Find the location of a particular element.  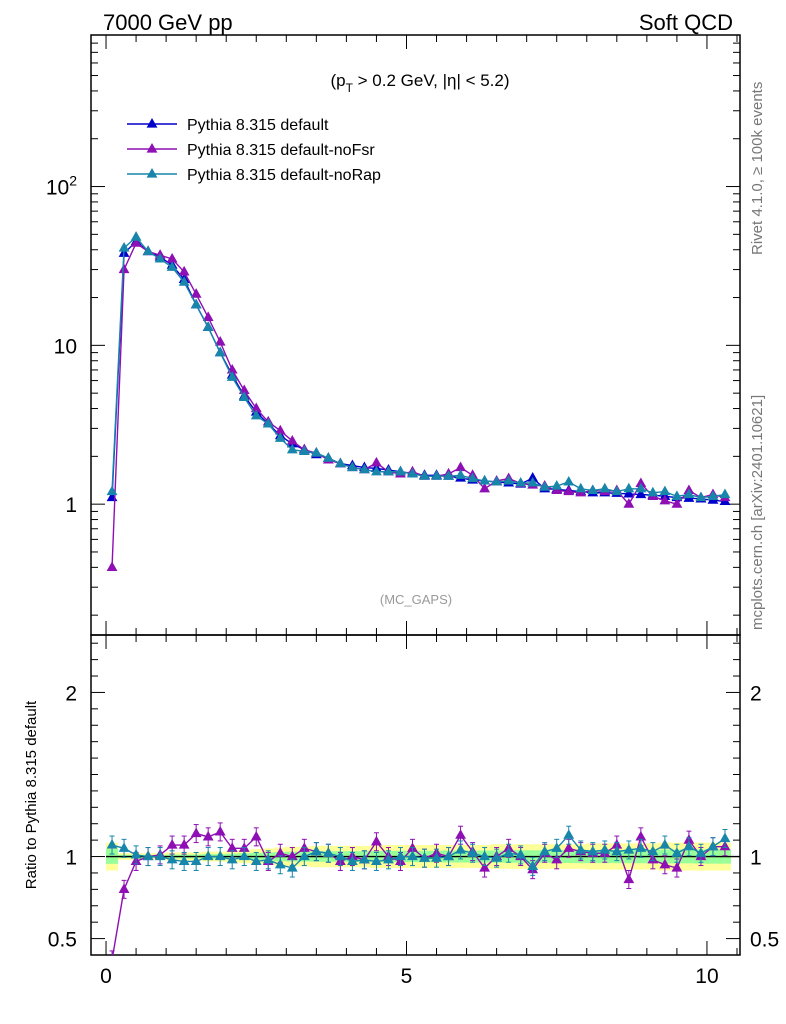

plot-title-pre: (p is located at coordinates (337, 80).